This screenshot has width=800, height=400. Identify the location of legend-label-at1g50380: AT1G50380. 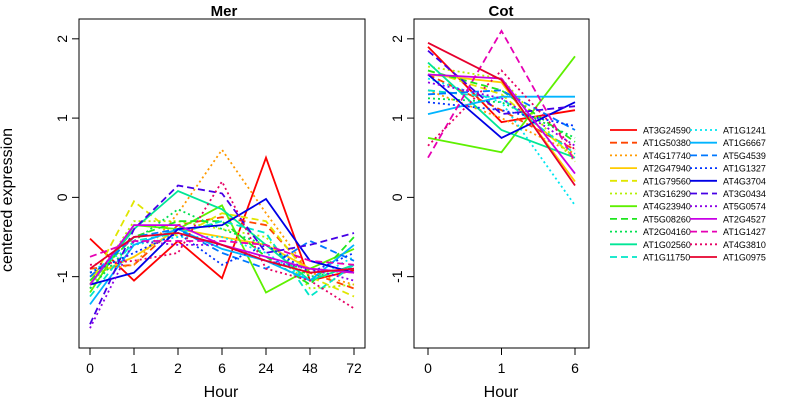
(667, 143).